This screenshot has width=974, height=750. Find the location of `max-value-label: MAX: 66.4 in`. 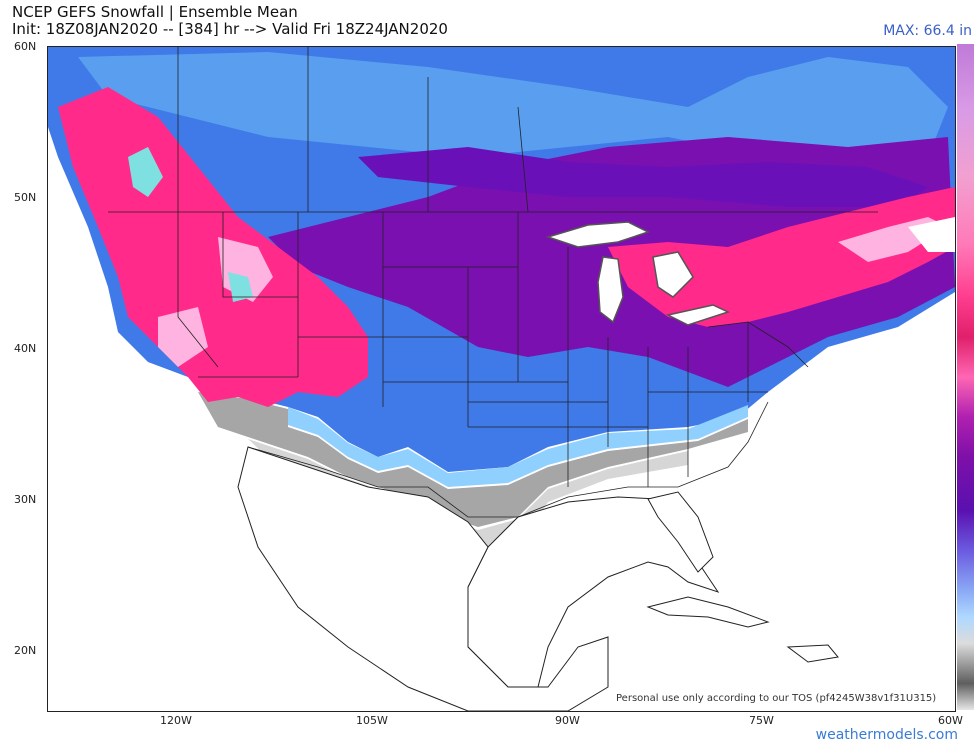

max-value-label: MAX: 66.4 in is located at coordinates (927, 31).